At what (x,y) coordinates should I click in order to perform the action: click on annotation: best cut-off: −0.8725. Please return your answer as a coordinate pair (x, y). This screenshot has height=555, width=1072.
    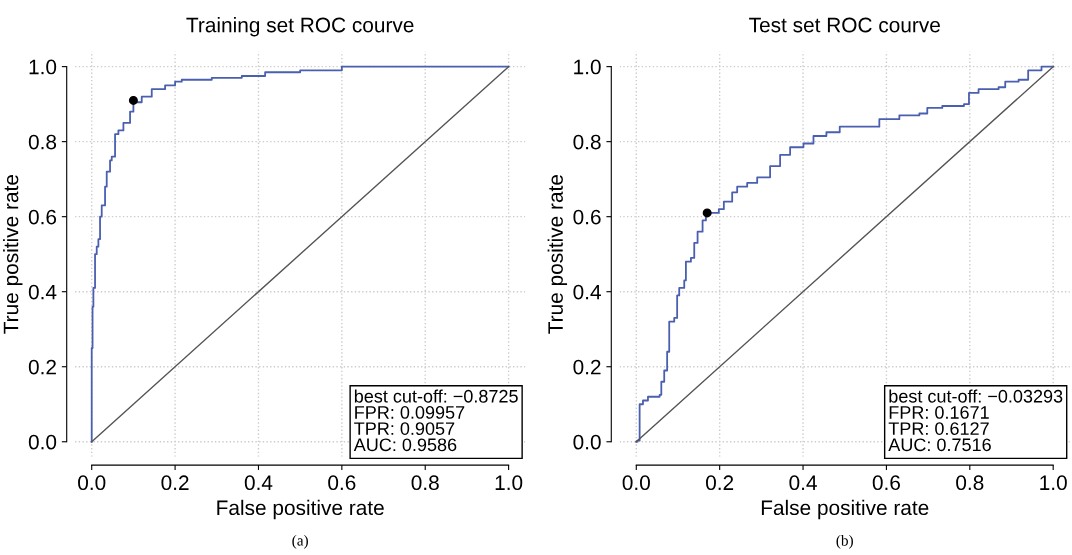
    Looking at the image, I should click on (436, 396).